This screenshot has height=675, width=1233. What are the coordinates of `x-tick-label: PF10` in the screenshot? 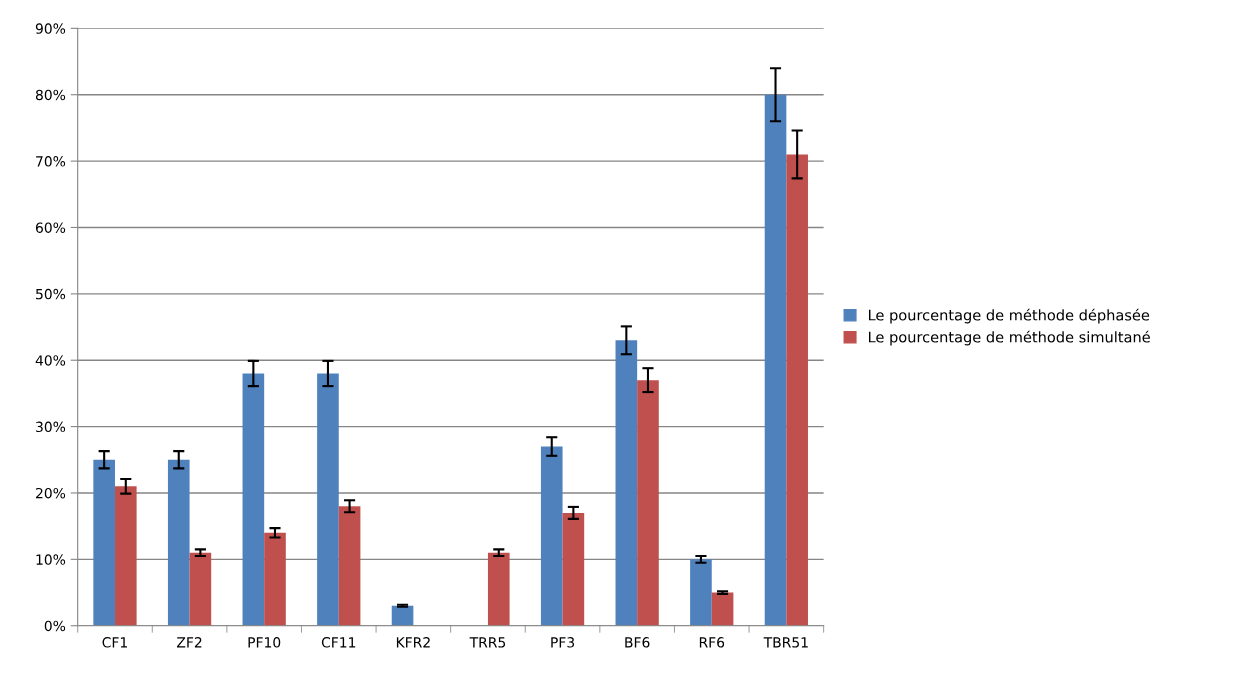 It's located at (264, 642).